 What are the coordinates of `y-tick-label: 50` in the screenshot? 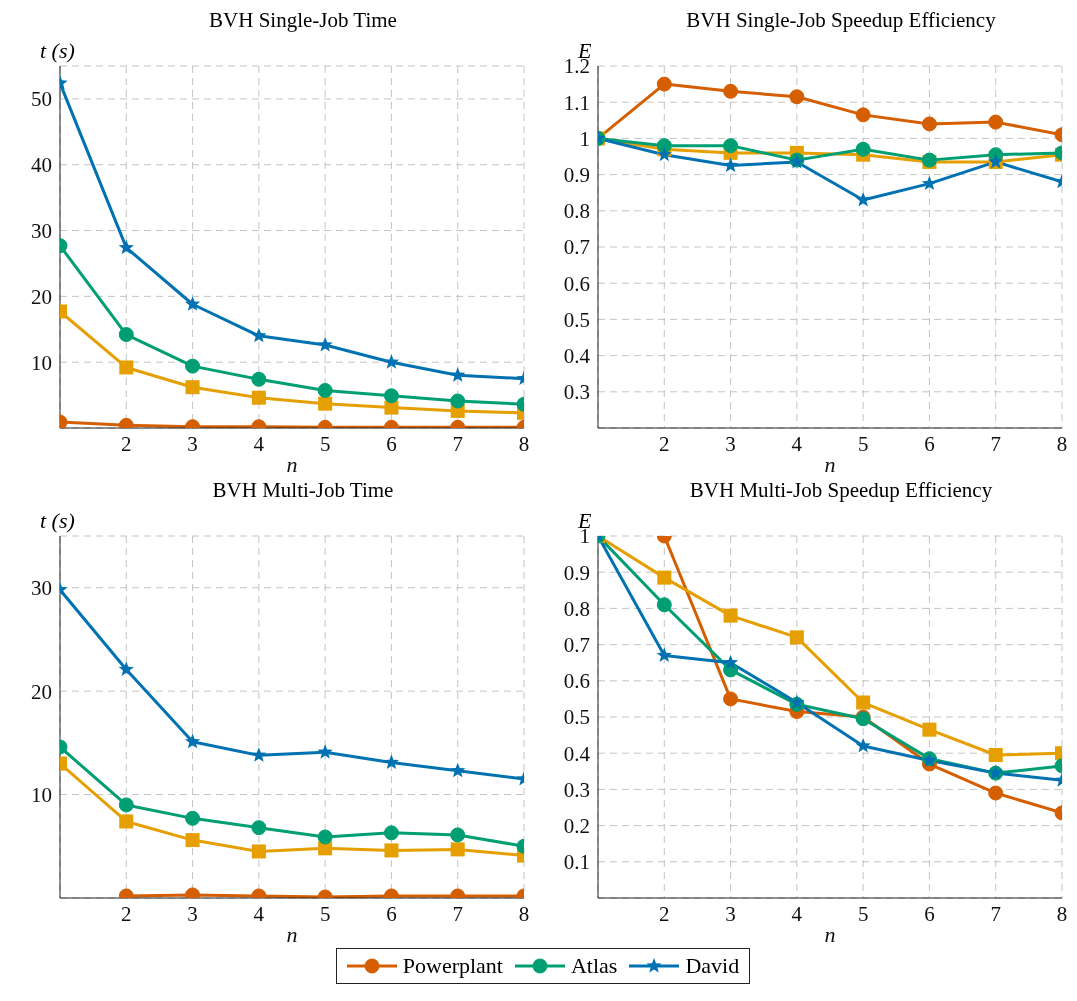 It's located at (41, 99).